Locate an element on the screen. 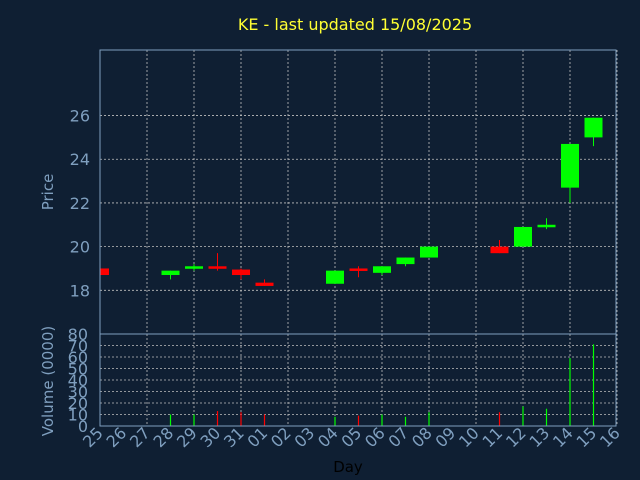 This screenshot has height=480, width=640. volume-tick-label: 20 is located at coordinates (78, 403).